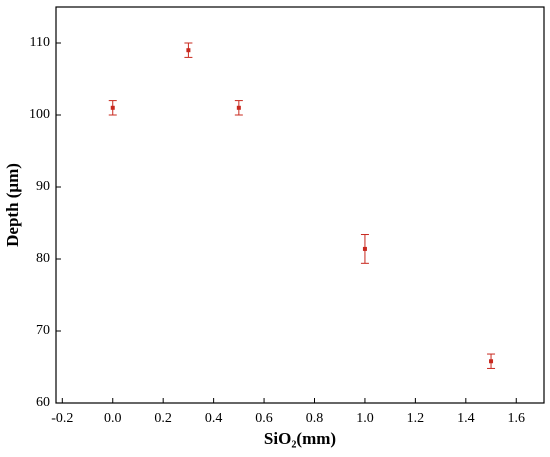 Image resolution: width=550 pixels, height=457 pixels. What do you see at coordinates (39, 114) in the screenshot?
I see `y-tick-label: 100` at bounding box center [39, 114].